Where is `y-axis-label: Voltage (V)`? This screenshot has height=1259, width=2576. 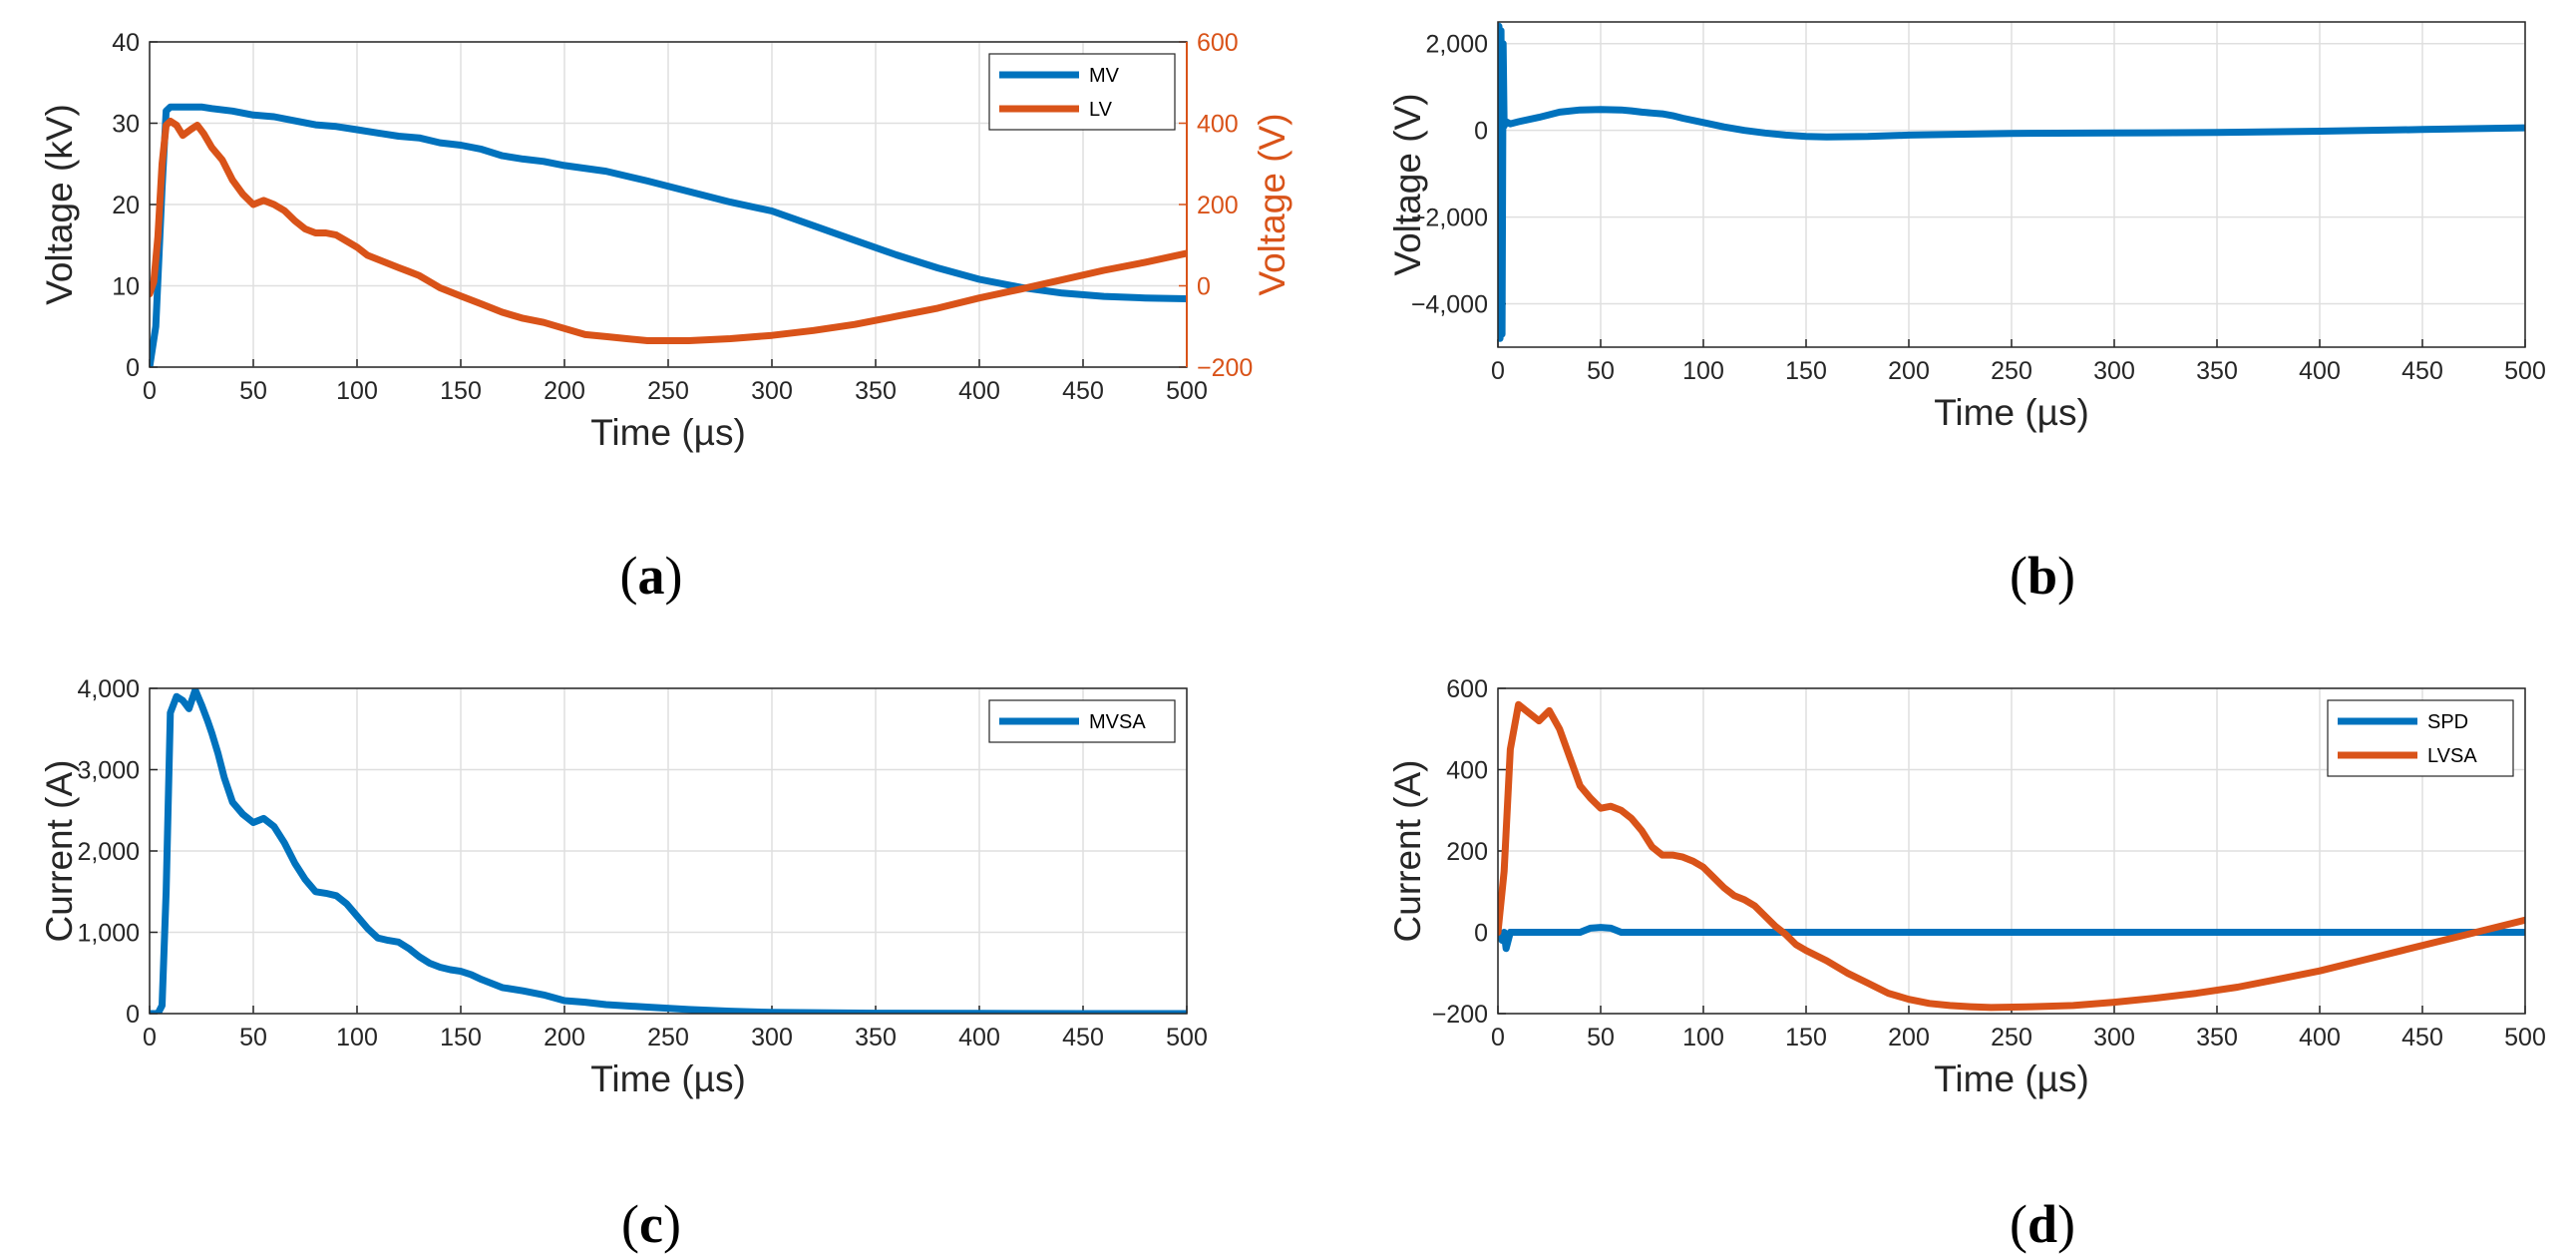
y-axis-label: Voltage (V) is located at coordinates (1408, 184).